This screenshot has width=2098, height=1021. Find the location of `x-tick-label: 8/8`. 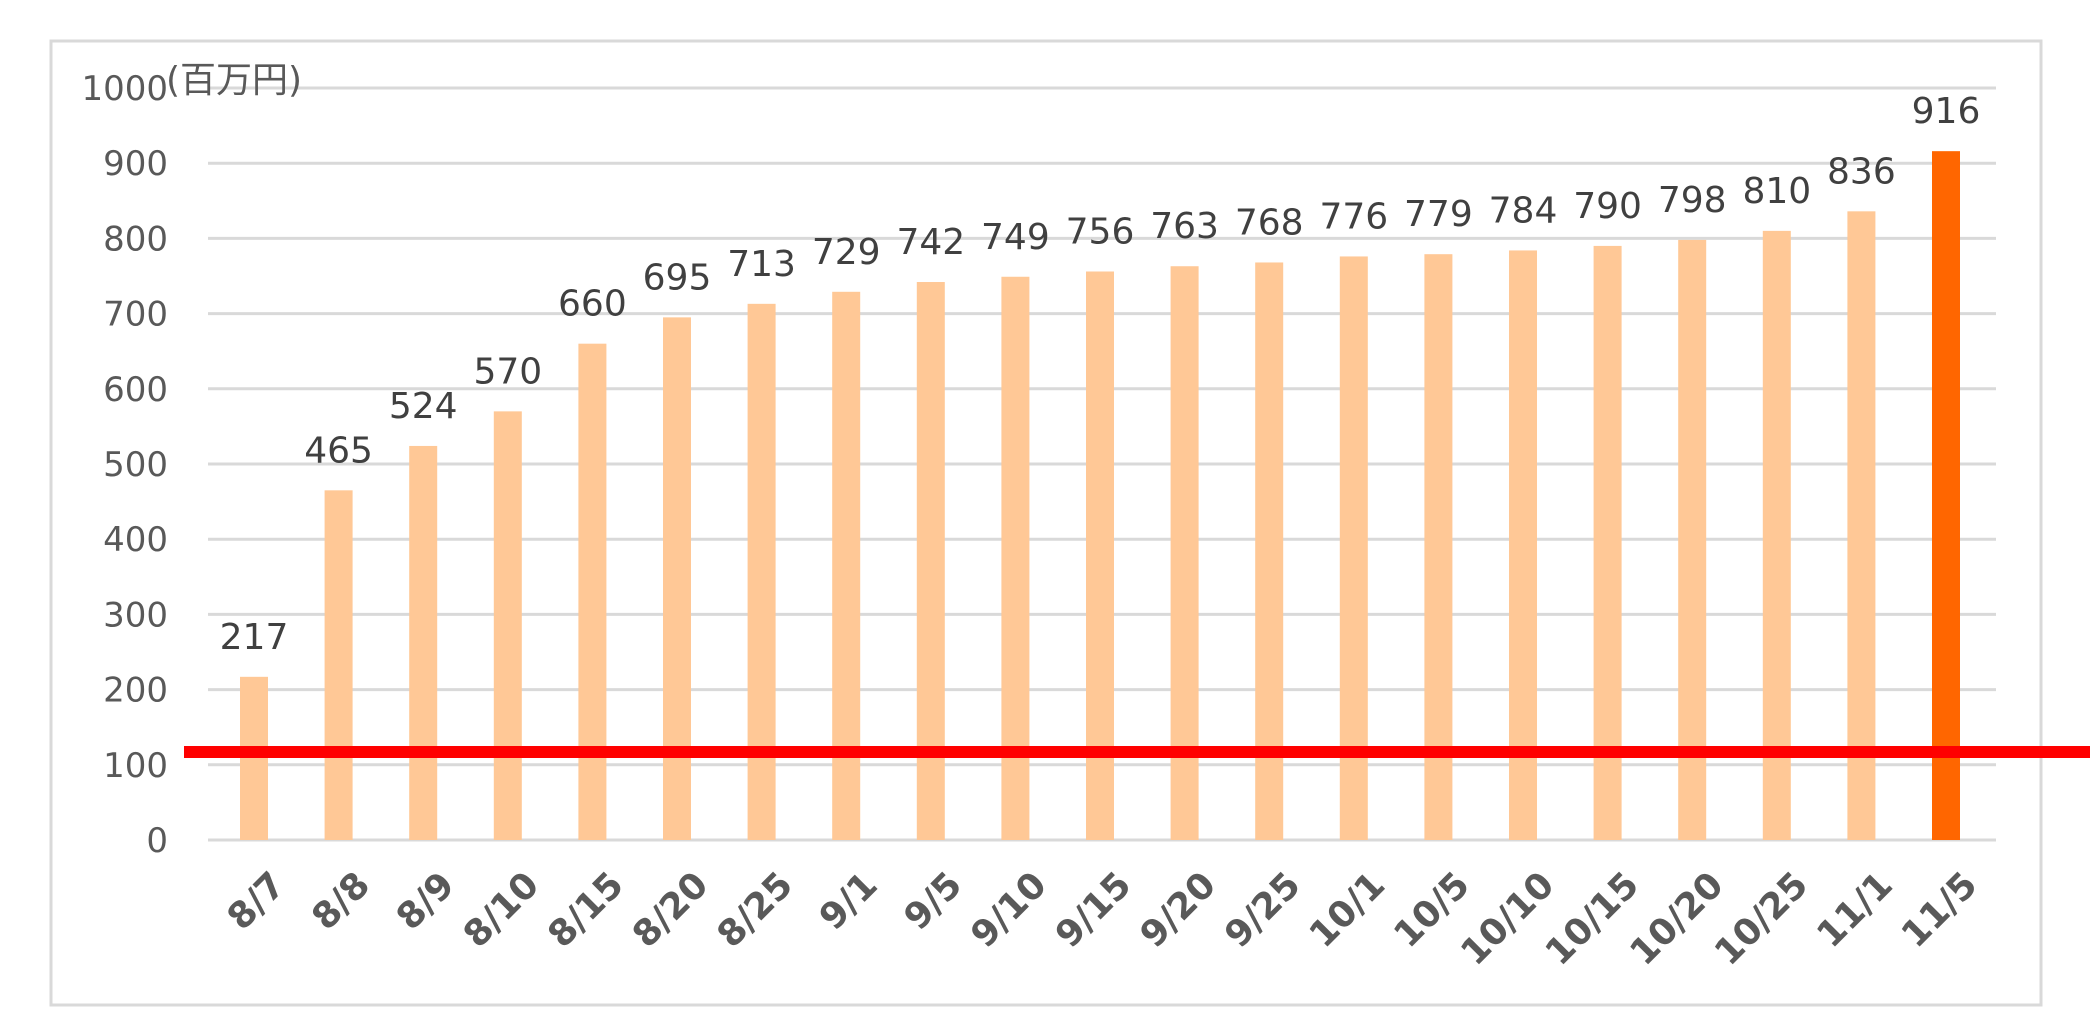

x-tick-label: 8/8 is located at coordinates (341, 901).